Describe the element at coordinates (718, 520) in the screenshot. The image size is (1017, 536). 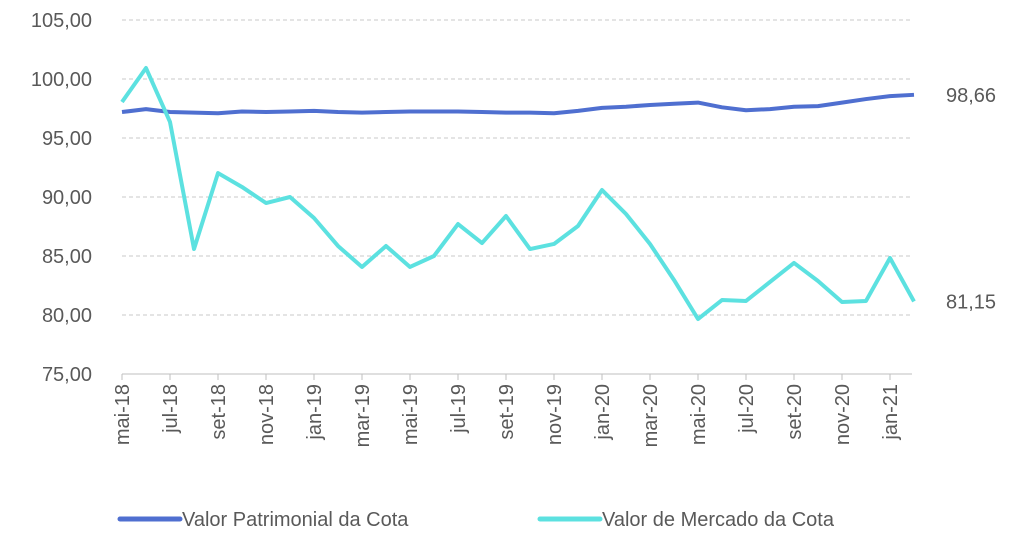
I see `legend-label: Valor de Mercado da Cota` at that location.